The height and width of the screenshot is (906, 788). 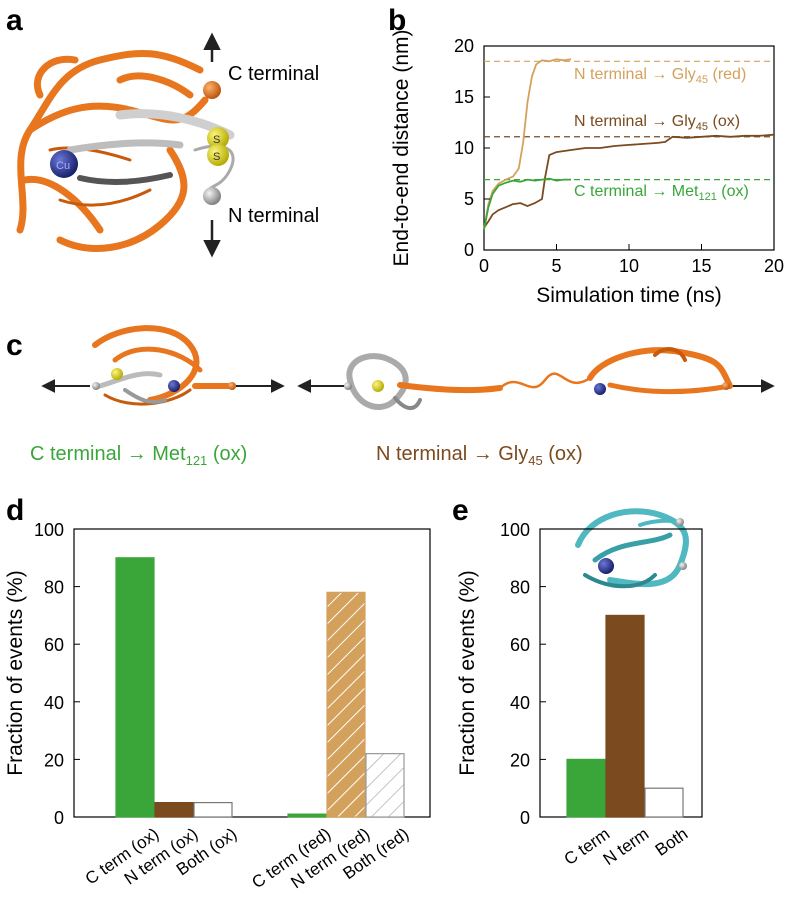 I want to click on n-terminal-atom, so click(x=212, y=196).